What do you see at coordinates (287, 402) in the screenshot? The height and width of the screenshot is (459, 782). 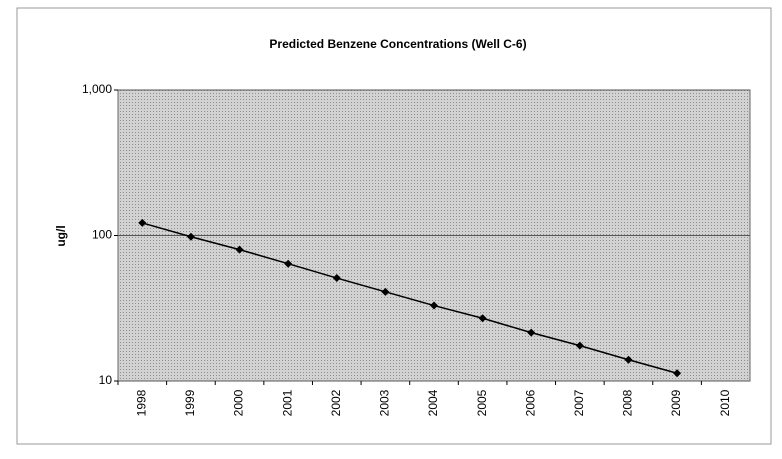 I see `x-tick-label: 2001` at bounding box center [287, 402].